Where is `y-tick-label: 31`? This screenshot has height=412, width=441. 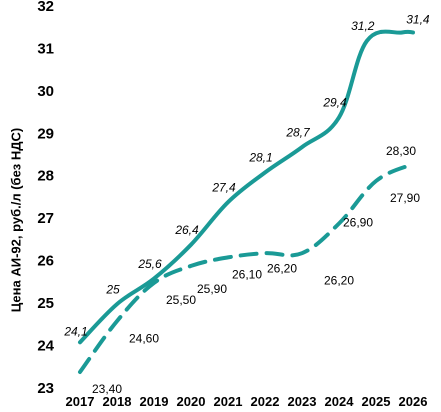 y-tick-label: 31 is located at coordinates (45, 48).